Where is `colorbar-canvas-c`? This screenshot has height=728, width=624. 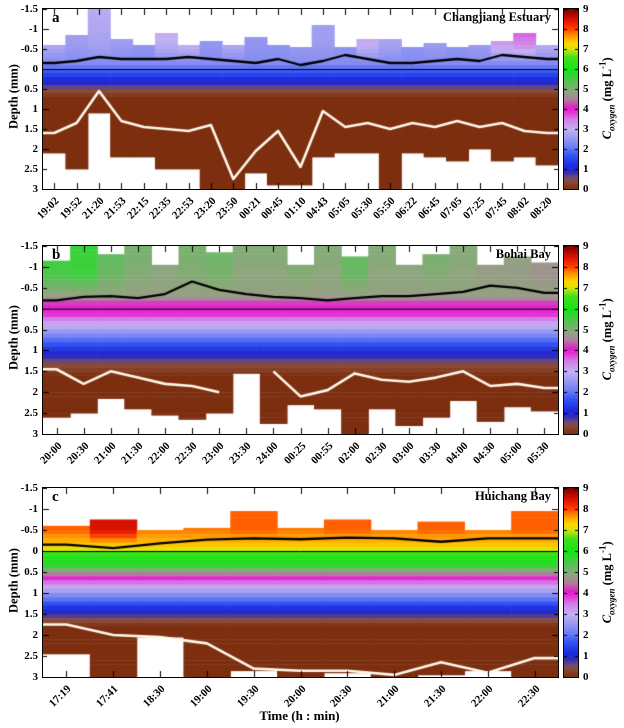
colorbar-canvas-c is located at coordinates (571, 582).